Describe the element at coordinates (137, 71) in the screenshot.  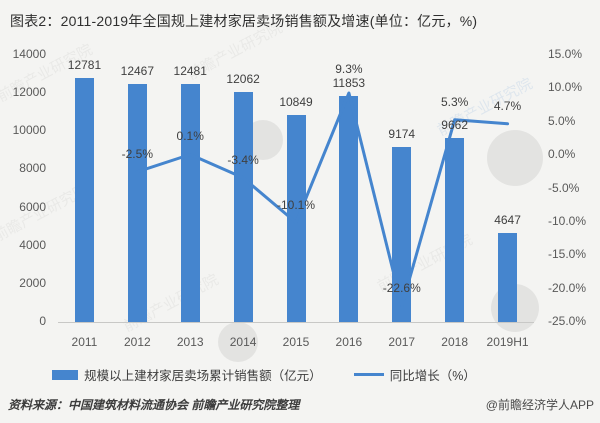
I see `bar-value-label: 12467` at that location.